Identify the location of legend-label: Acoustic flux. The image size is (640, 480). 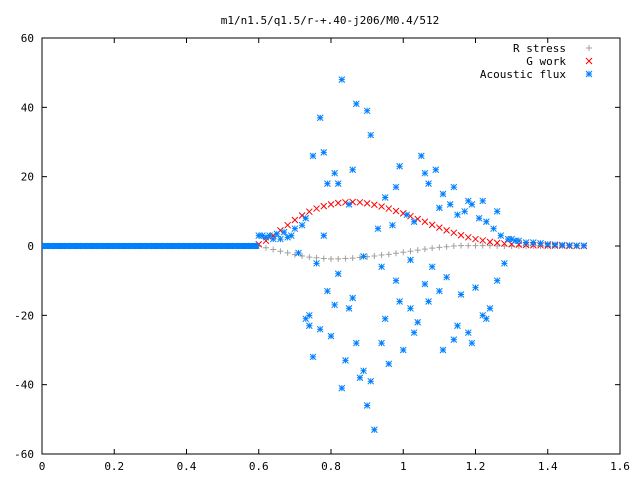
(523, 74).